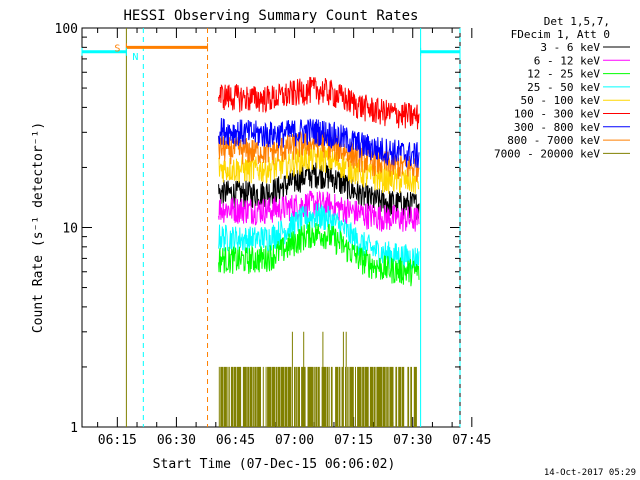 This screenshot has height=480, width=640. What do you see at coordinates (319, 103) in the screenshot?
I see `series-trace-100-300kev` at bounding box center [319, 103].